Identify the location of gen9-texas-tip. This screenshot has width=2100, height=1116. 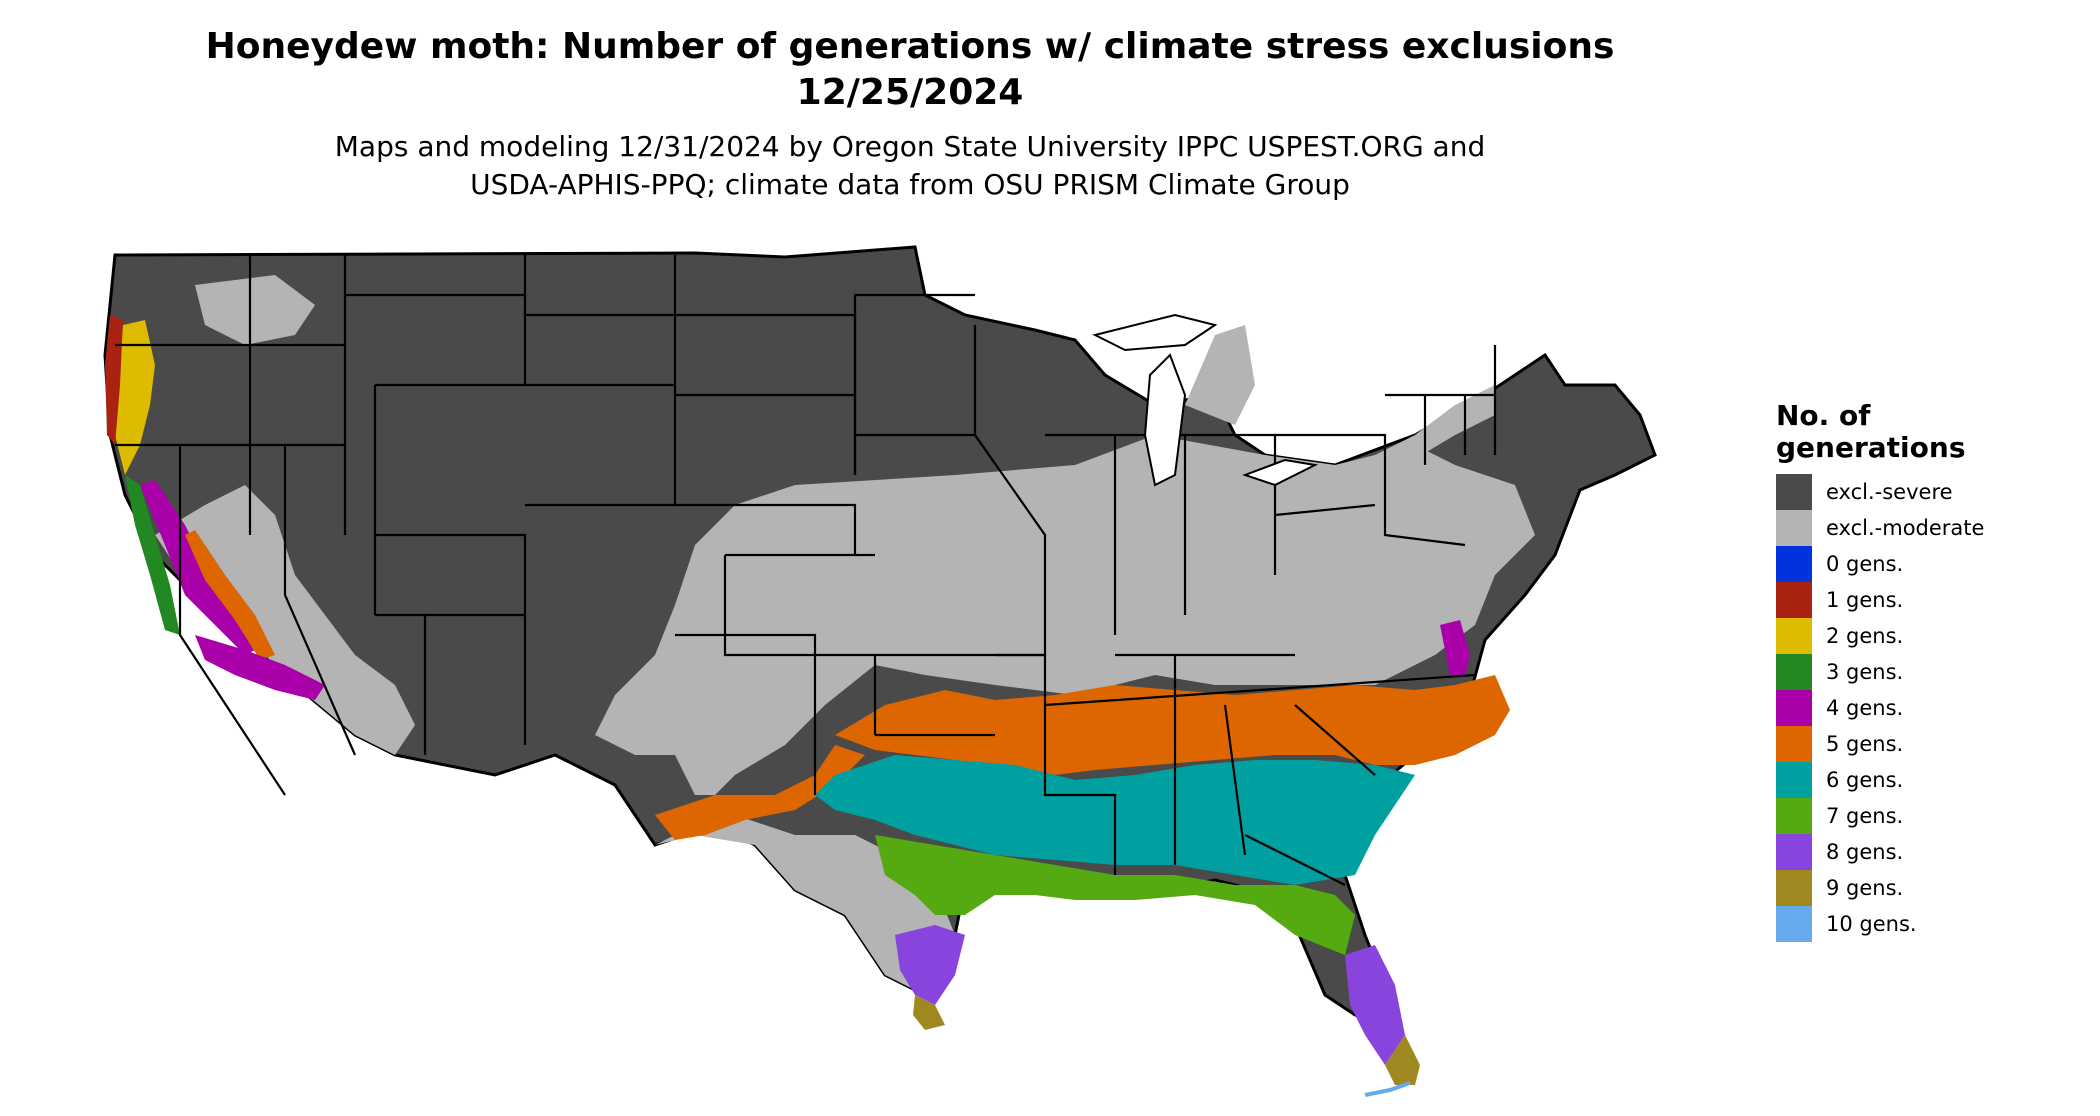
(929, 1012).